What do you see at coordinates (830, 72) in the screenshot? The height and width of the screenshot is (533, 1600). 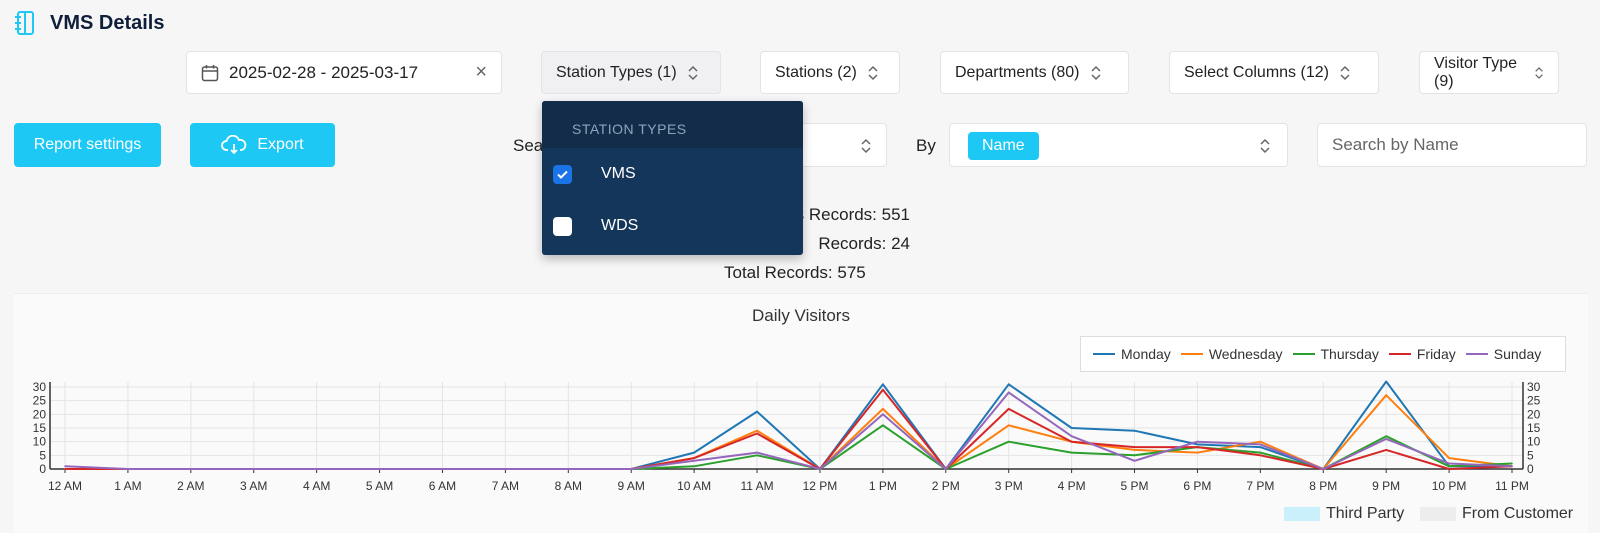 I see `stations-select: Stations (2)` at bounding box center [830, 72].